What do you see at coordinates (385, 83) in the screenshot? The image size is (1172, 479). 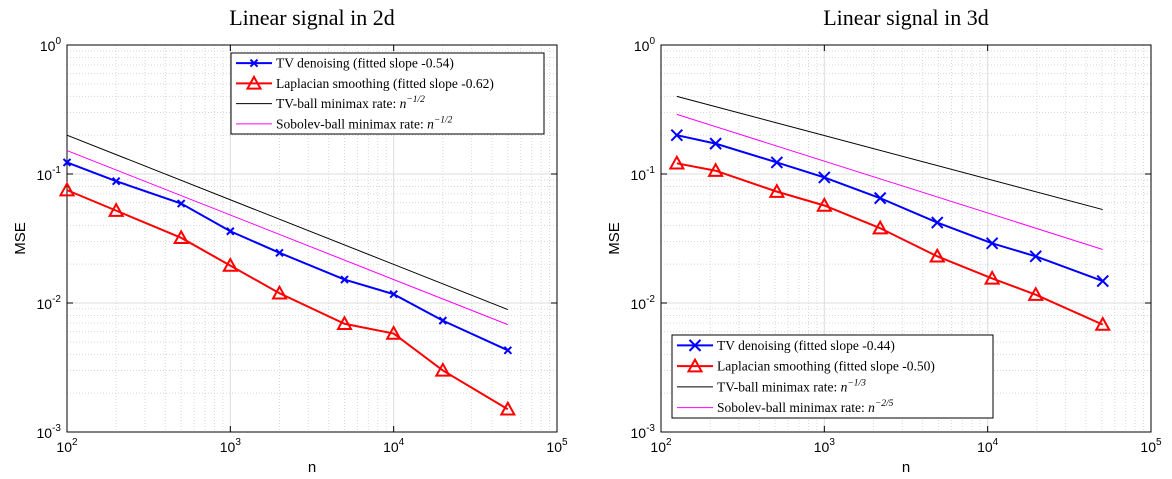 I see `legend-label: Laplacian smoothing (fitted slope -0.62)` at bounding box center [385, 83].